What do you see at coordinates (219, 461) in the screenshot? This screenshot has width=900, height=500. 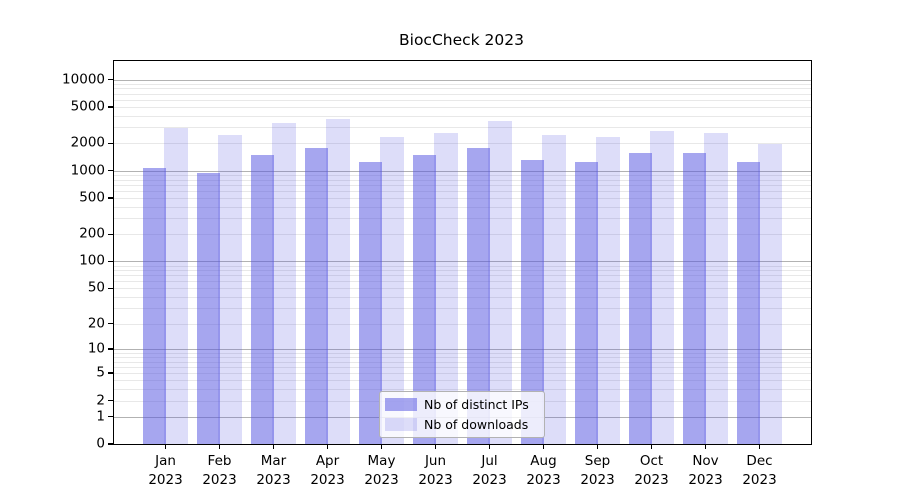 I see `x-label-month: Feb` at bounding box center [219, 461].